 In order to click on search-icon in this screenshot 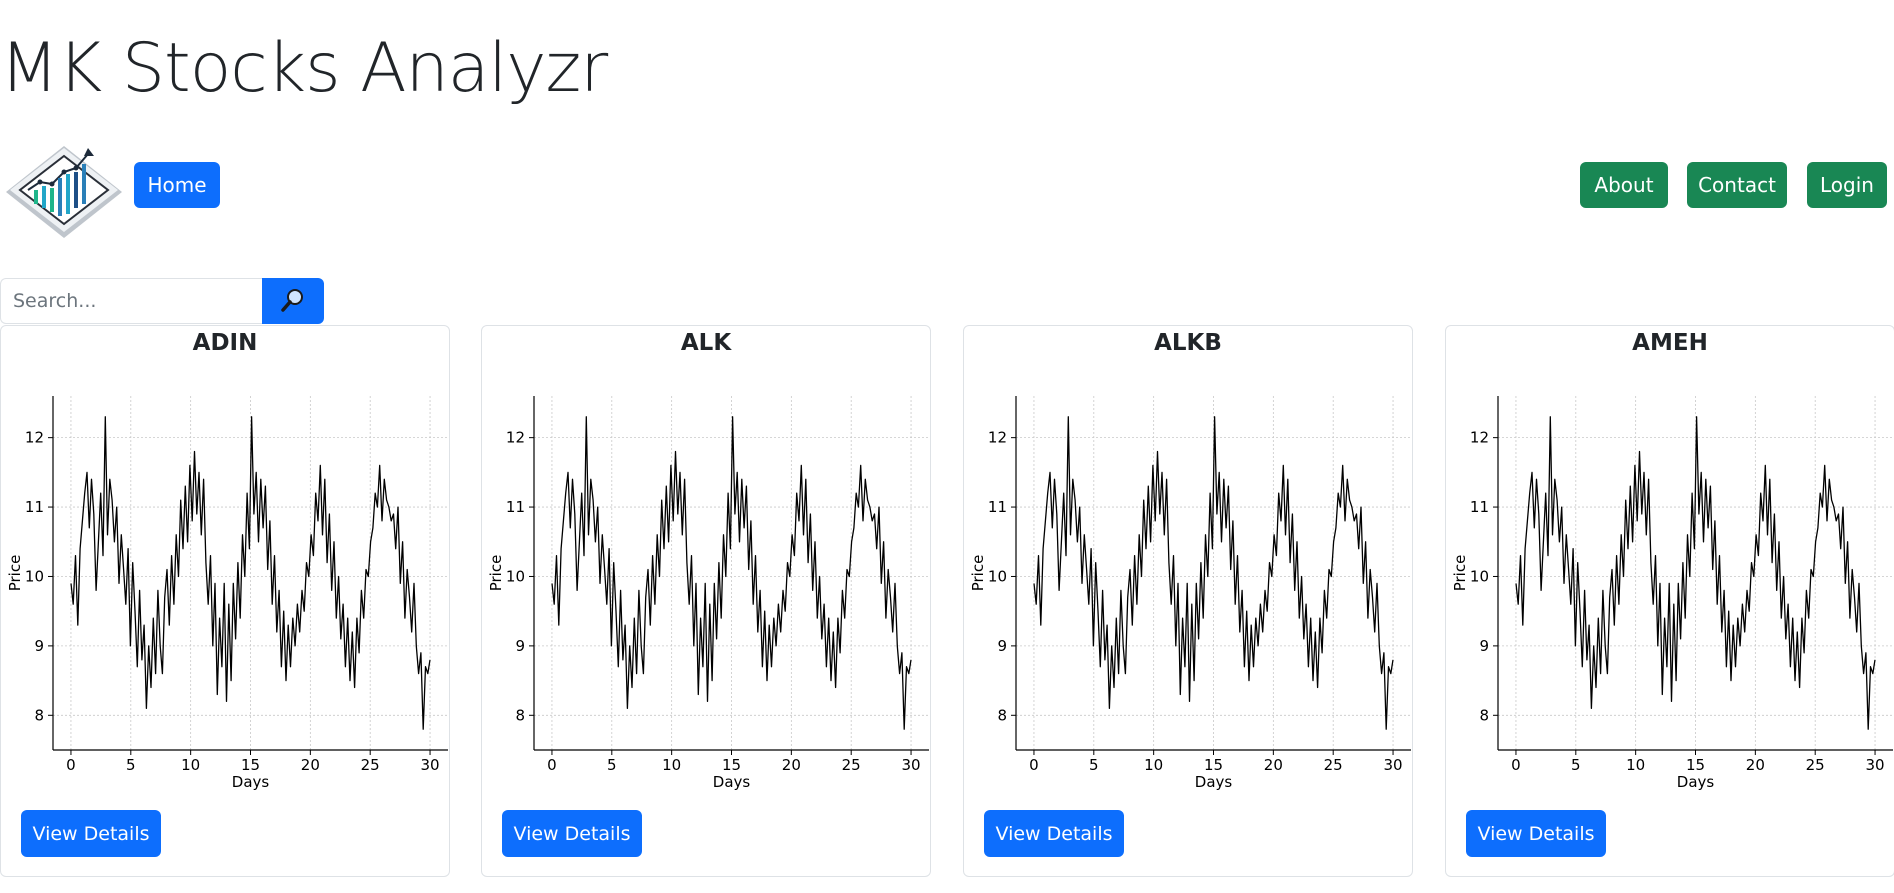, I will do `click(293, 301)`.